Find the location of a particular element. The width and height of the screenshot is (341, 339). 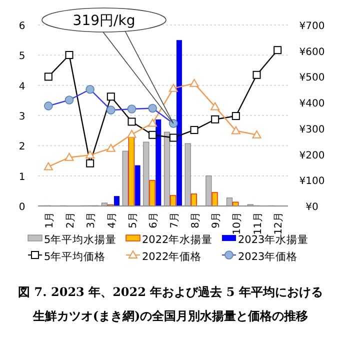

x-tick-label: 8月 is located at coordinates (196, 220).